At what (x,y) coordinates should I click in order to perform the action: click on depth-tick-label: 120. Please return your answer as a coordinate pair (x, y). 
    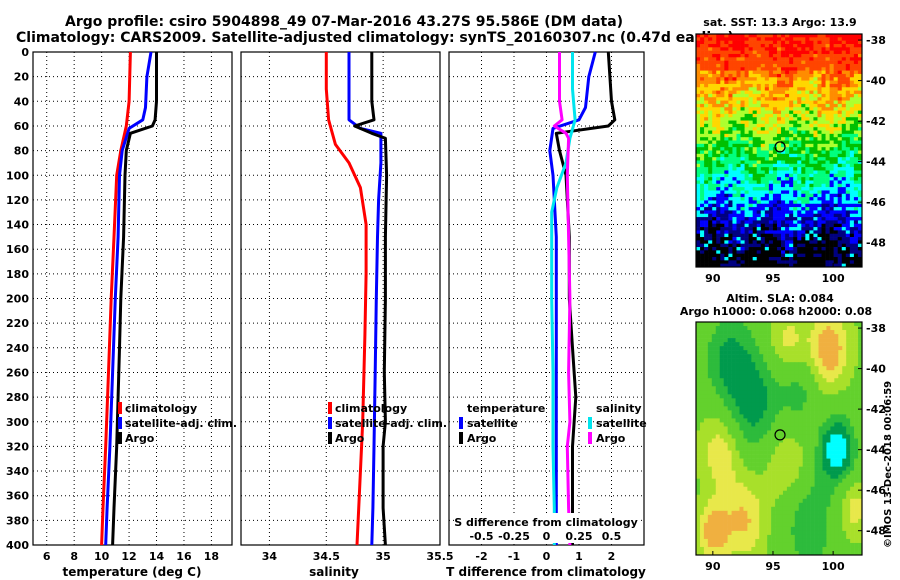
    Looking at the image, I should click on (17, 200).